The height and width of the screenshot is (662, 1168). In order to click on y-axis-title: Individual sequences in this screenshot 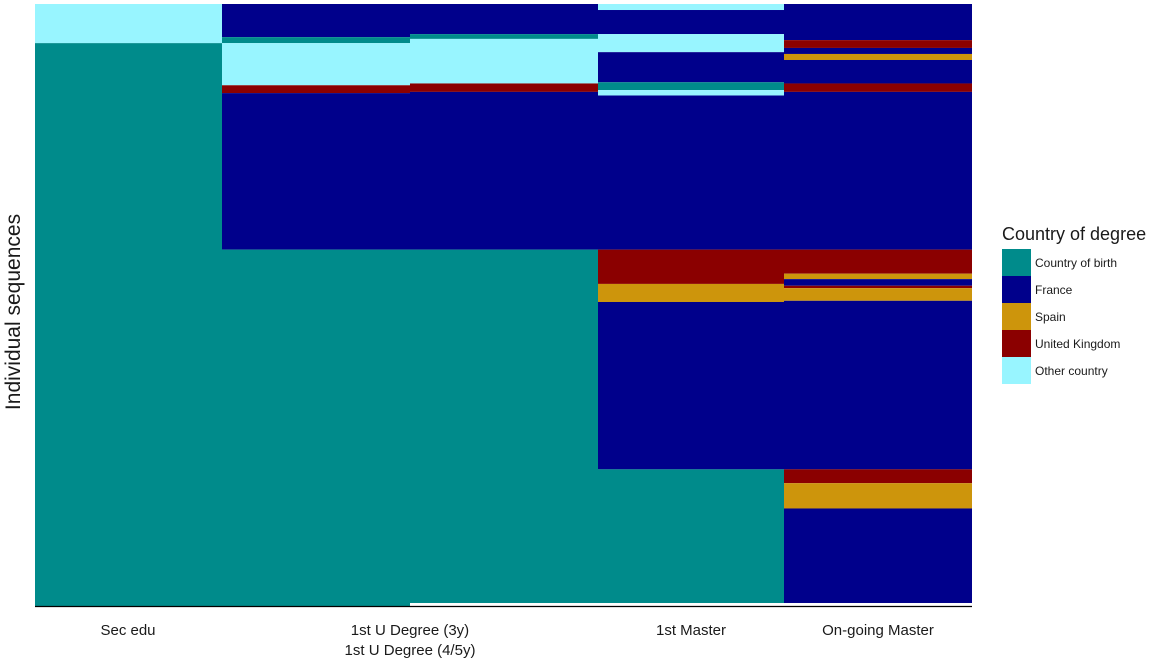, I will do `click(13, 312)`.